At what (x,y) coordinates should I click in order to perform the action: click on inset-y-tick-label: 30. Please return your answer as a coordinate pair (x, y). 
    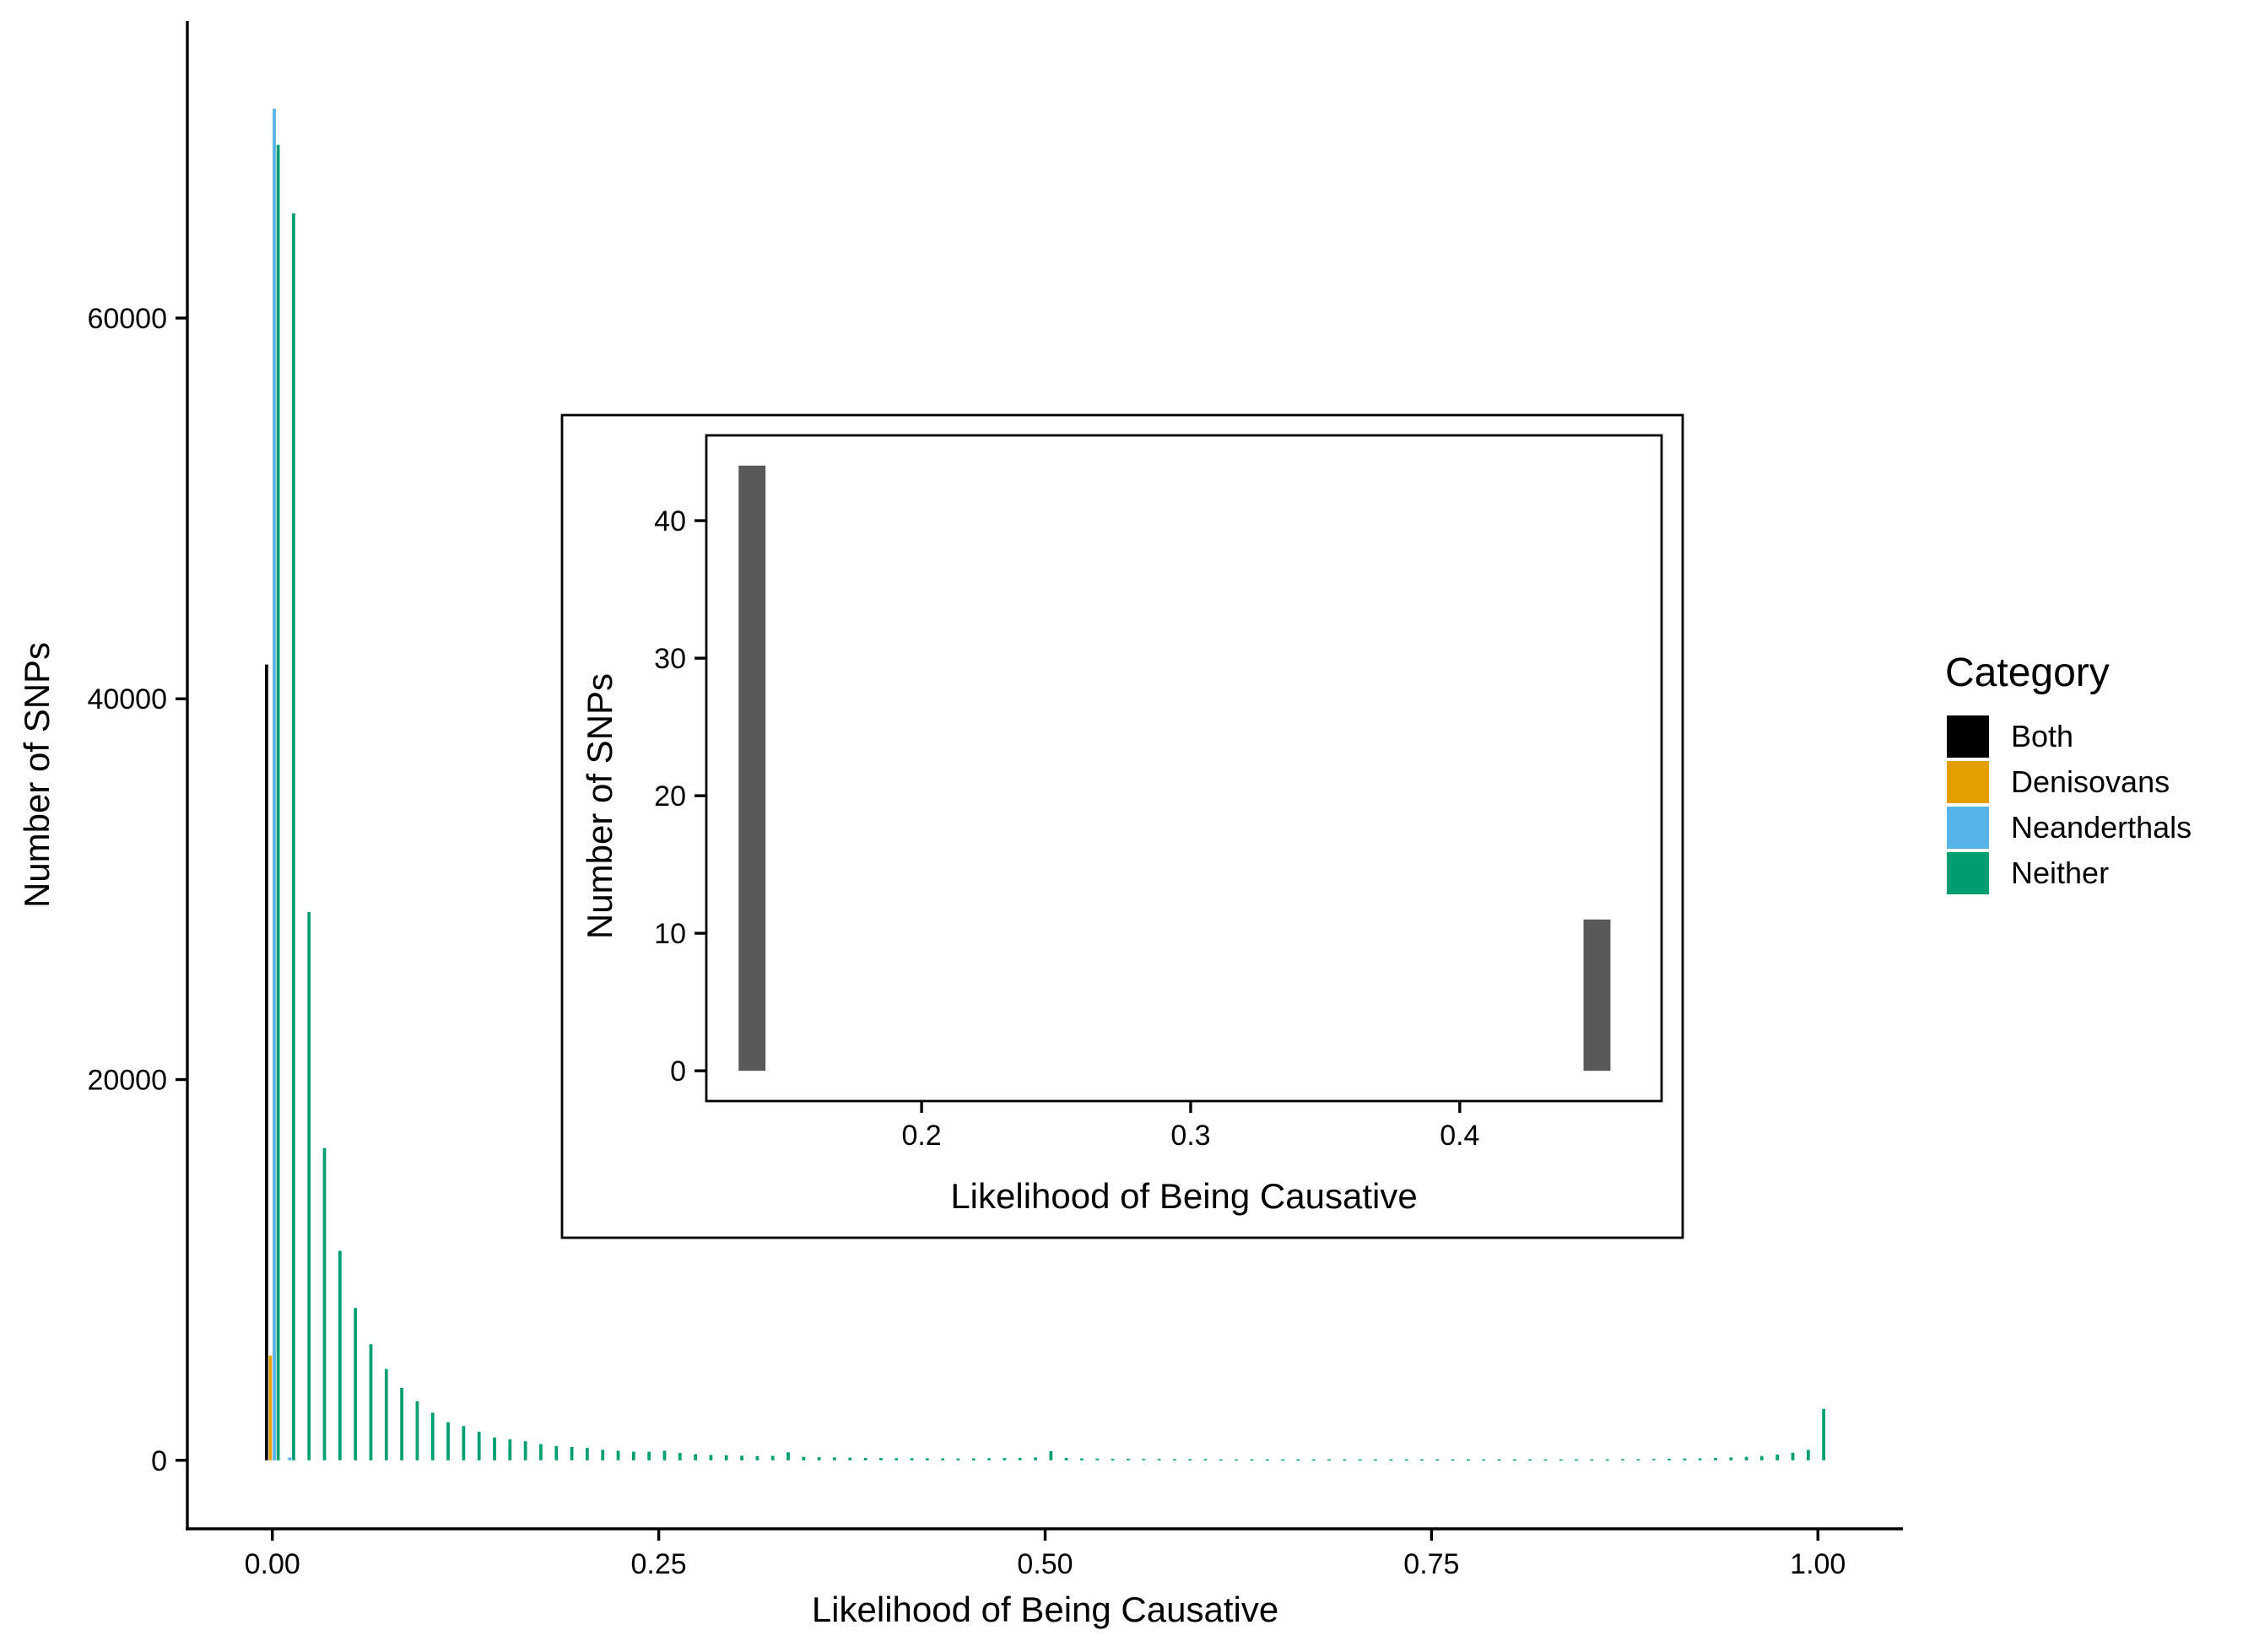
    Looking at the image, I should click on (670, 659).